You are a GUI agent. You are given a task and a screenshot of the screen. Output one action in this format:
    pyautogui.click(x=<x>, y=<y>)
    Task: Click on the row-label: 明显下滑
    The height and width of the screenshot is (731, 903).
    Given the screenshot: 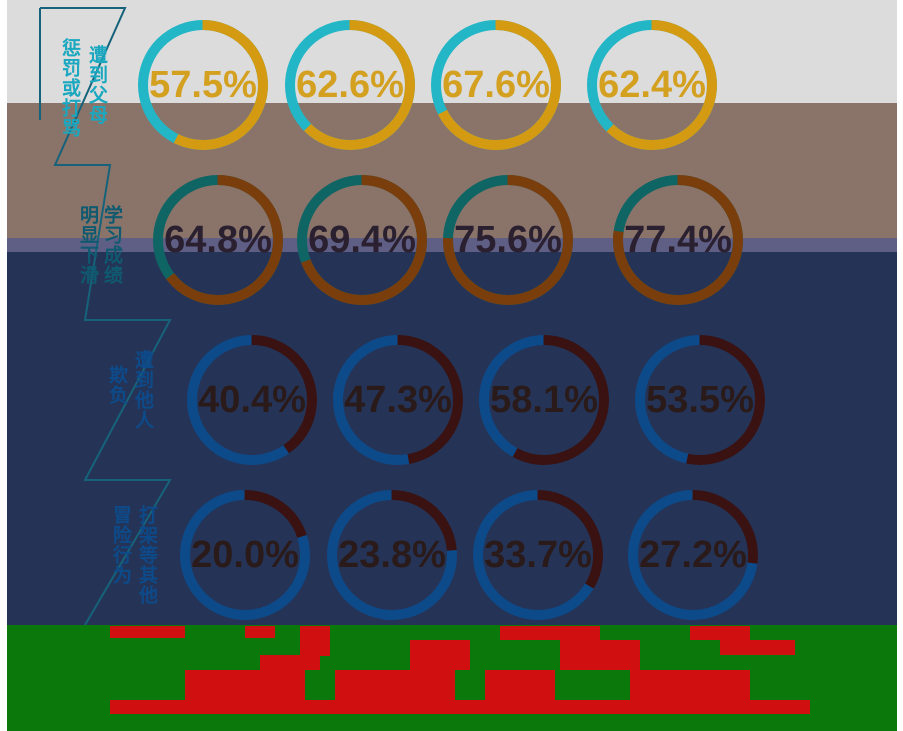 What is the action you would take?
    pyautogui.click(x=88, y=245)
    